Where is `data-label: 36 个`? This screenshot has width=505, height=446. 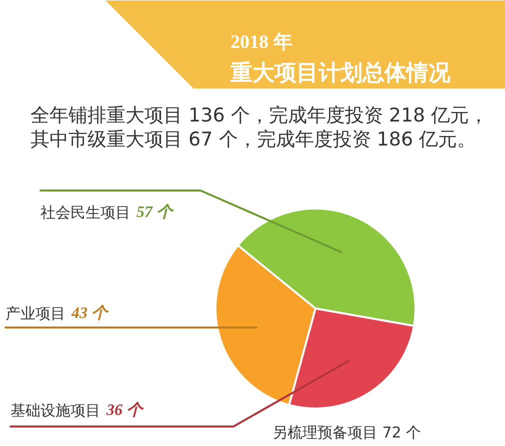
data-label: 36 个 is located at coordinates (125, 410).